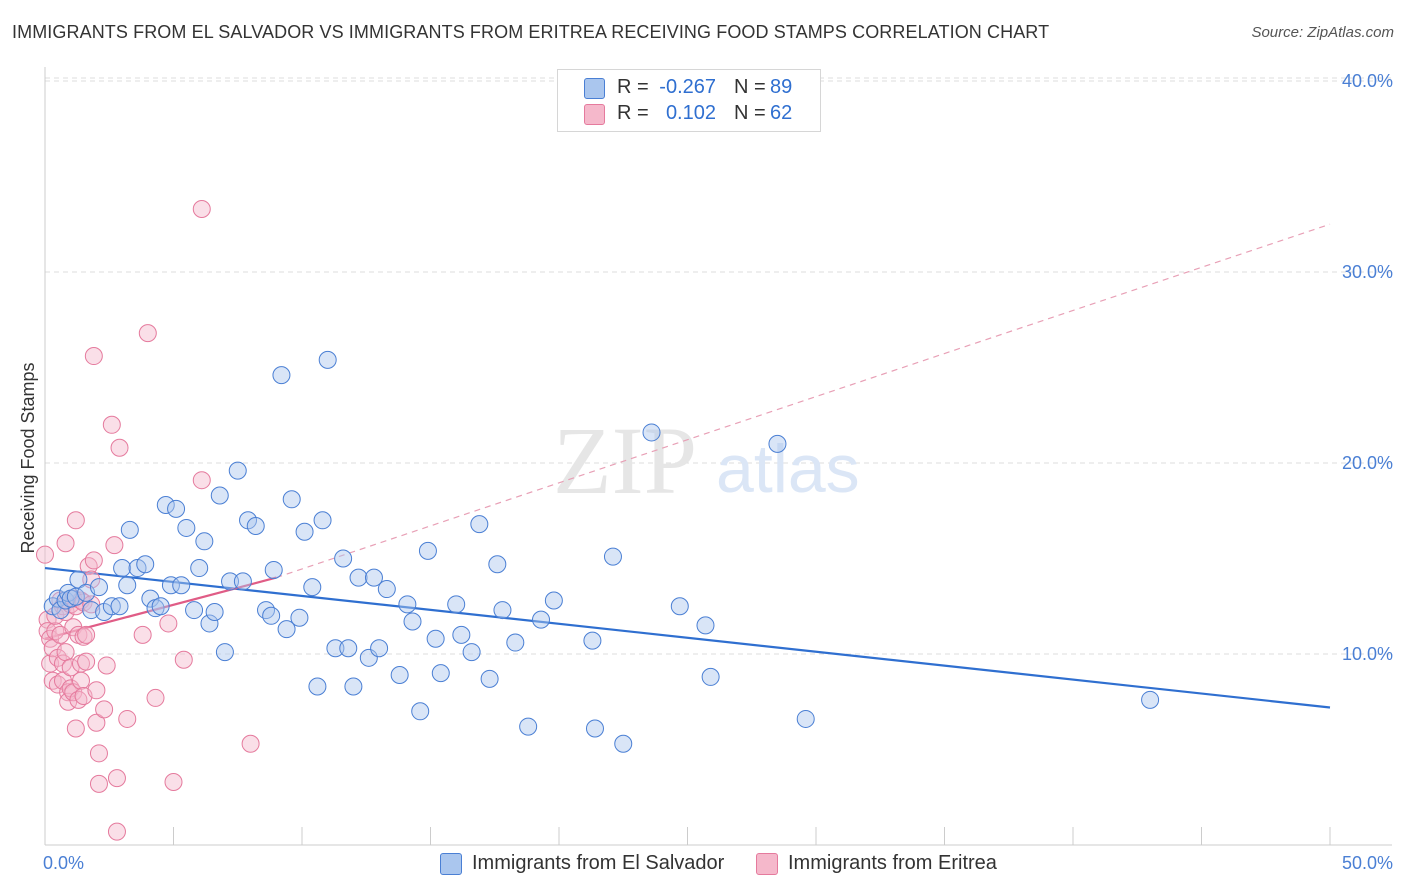 This screenshot has height=892, width=1406. What do you see at coordinates (687, 637) in the screenshot?
I see `trend-line-el-salvador` at bounding box center [687, 637].